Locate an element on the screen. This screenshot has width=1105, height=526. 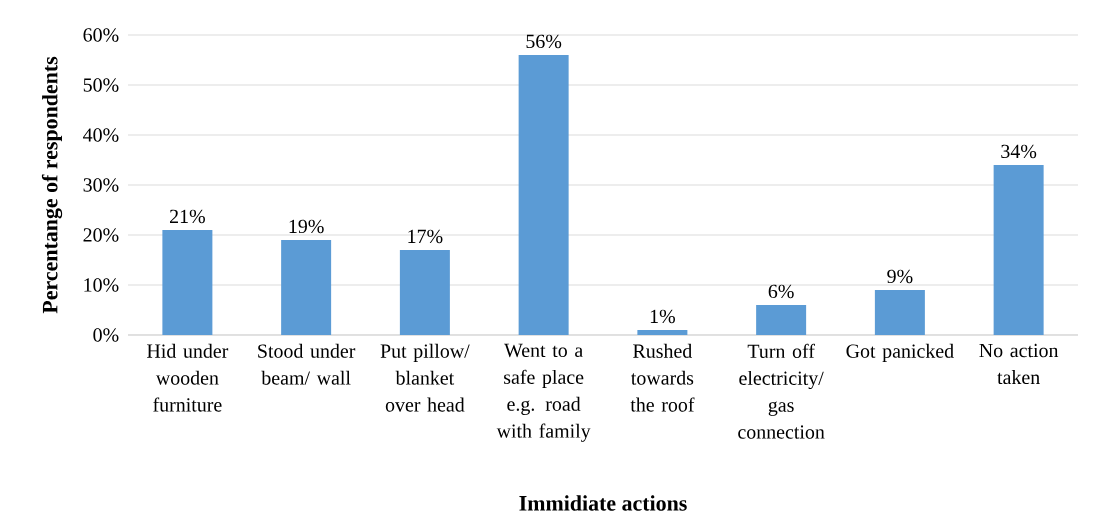
y-tick-label: 40% is located at coordinates (101, 135).